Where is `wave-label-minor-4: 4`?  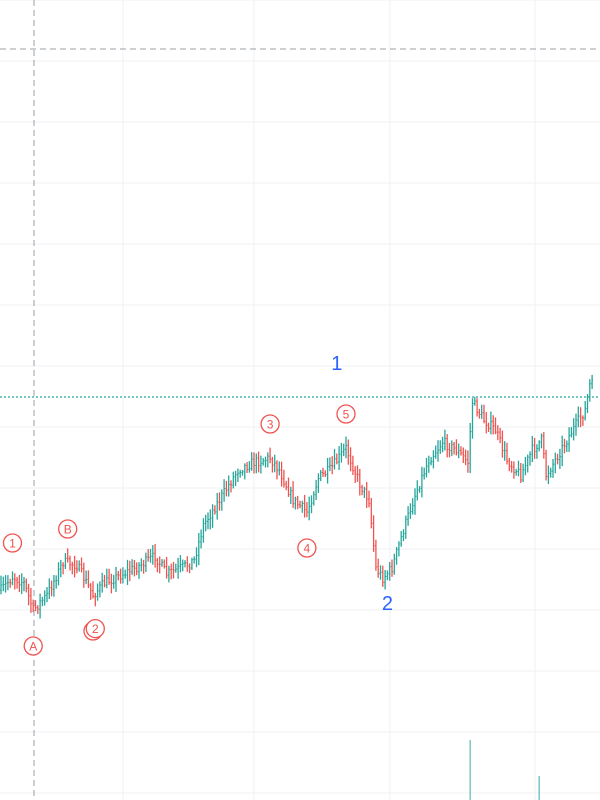 wave-label-minor-4: 4 is located at coordinates (307, 548).